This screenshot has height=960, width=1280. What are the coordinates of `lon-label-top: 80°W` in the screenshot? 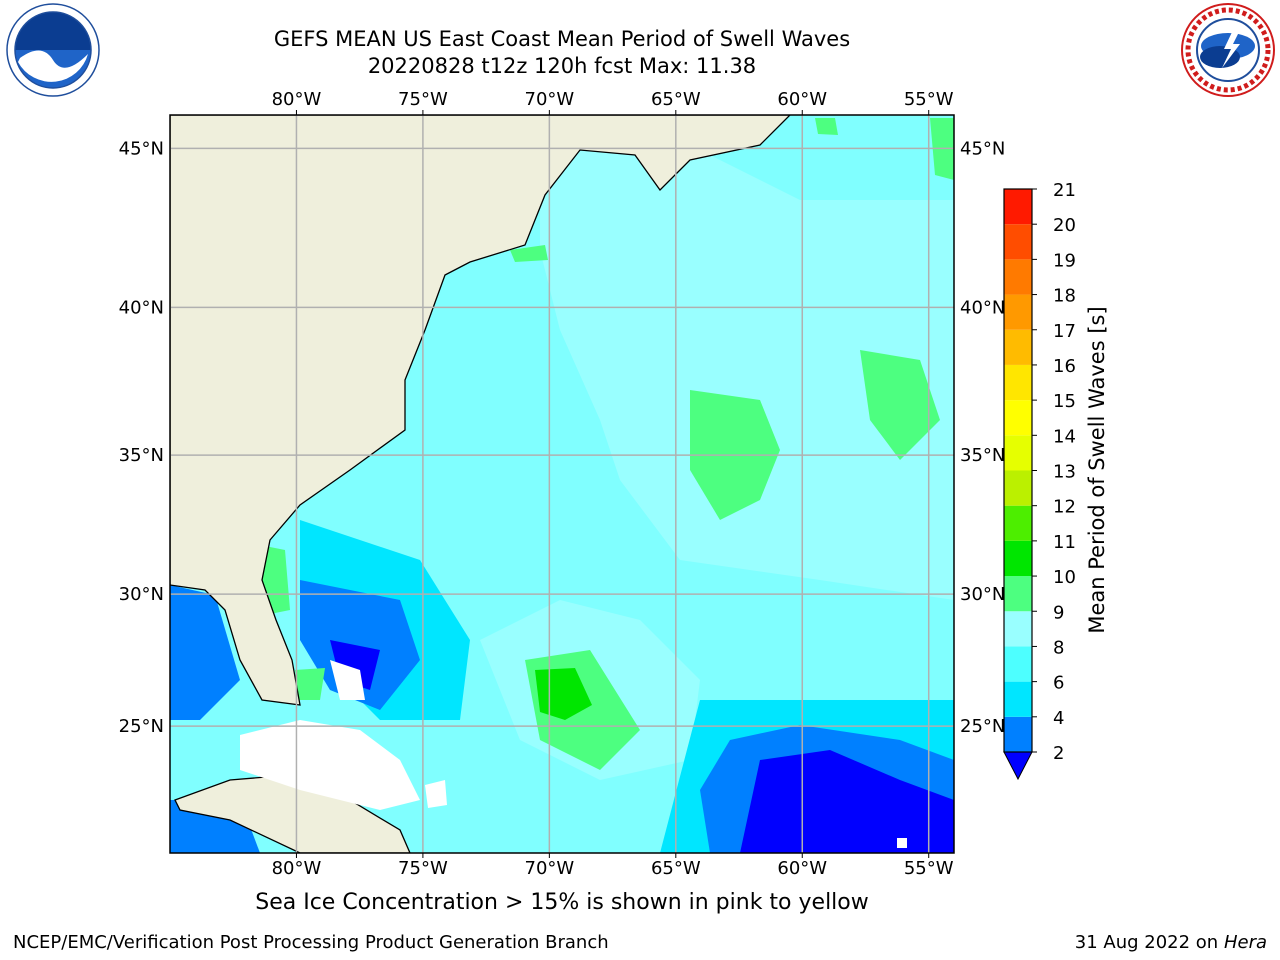 It's located at (297, 99).